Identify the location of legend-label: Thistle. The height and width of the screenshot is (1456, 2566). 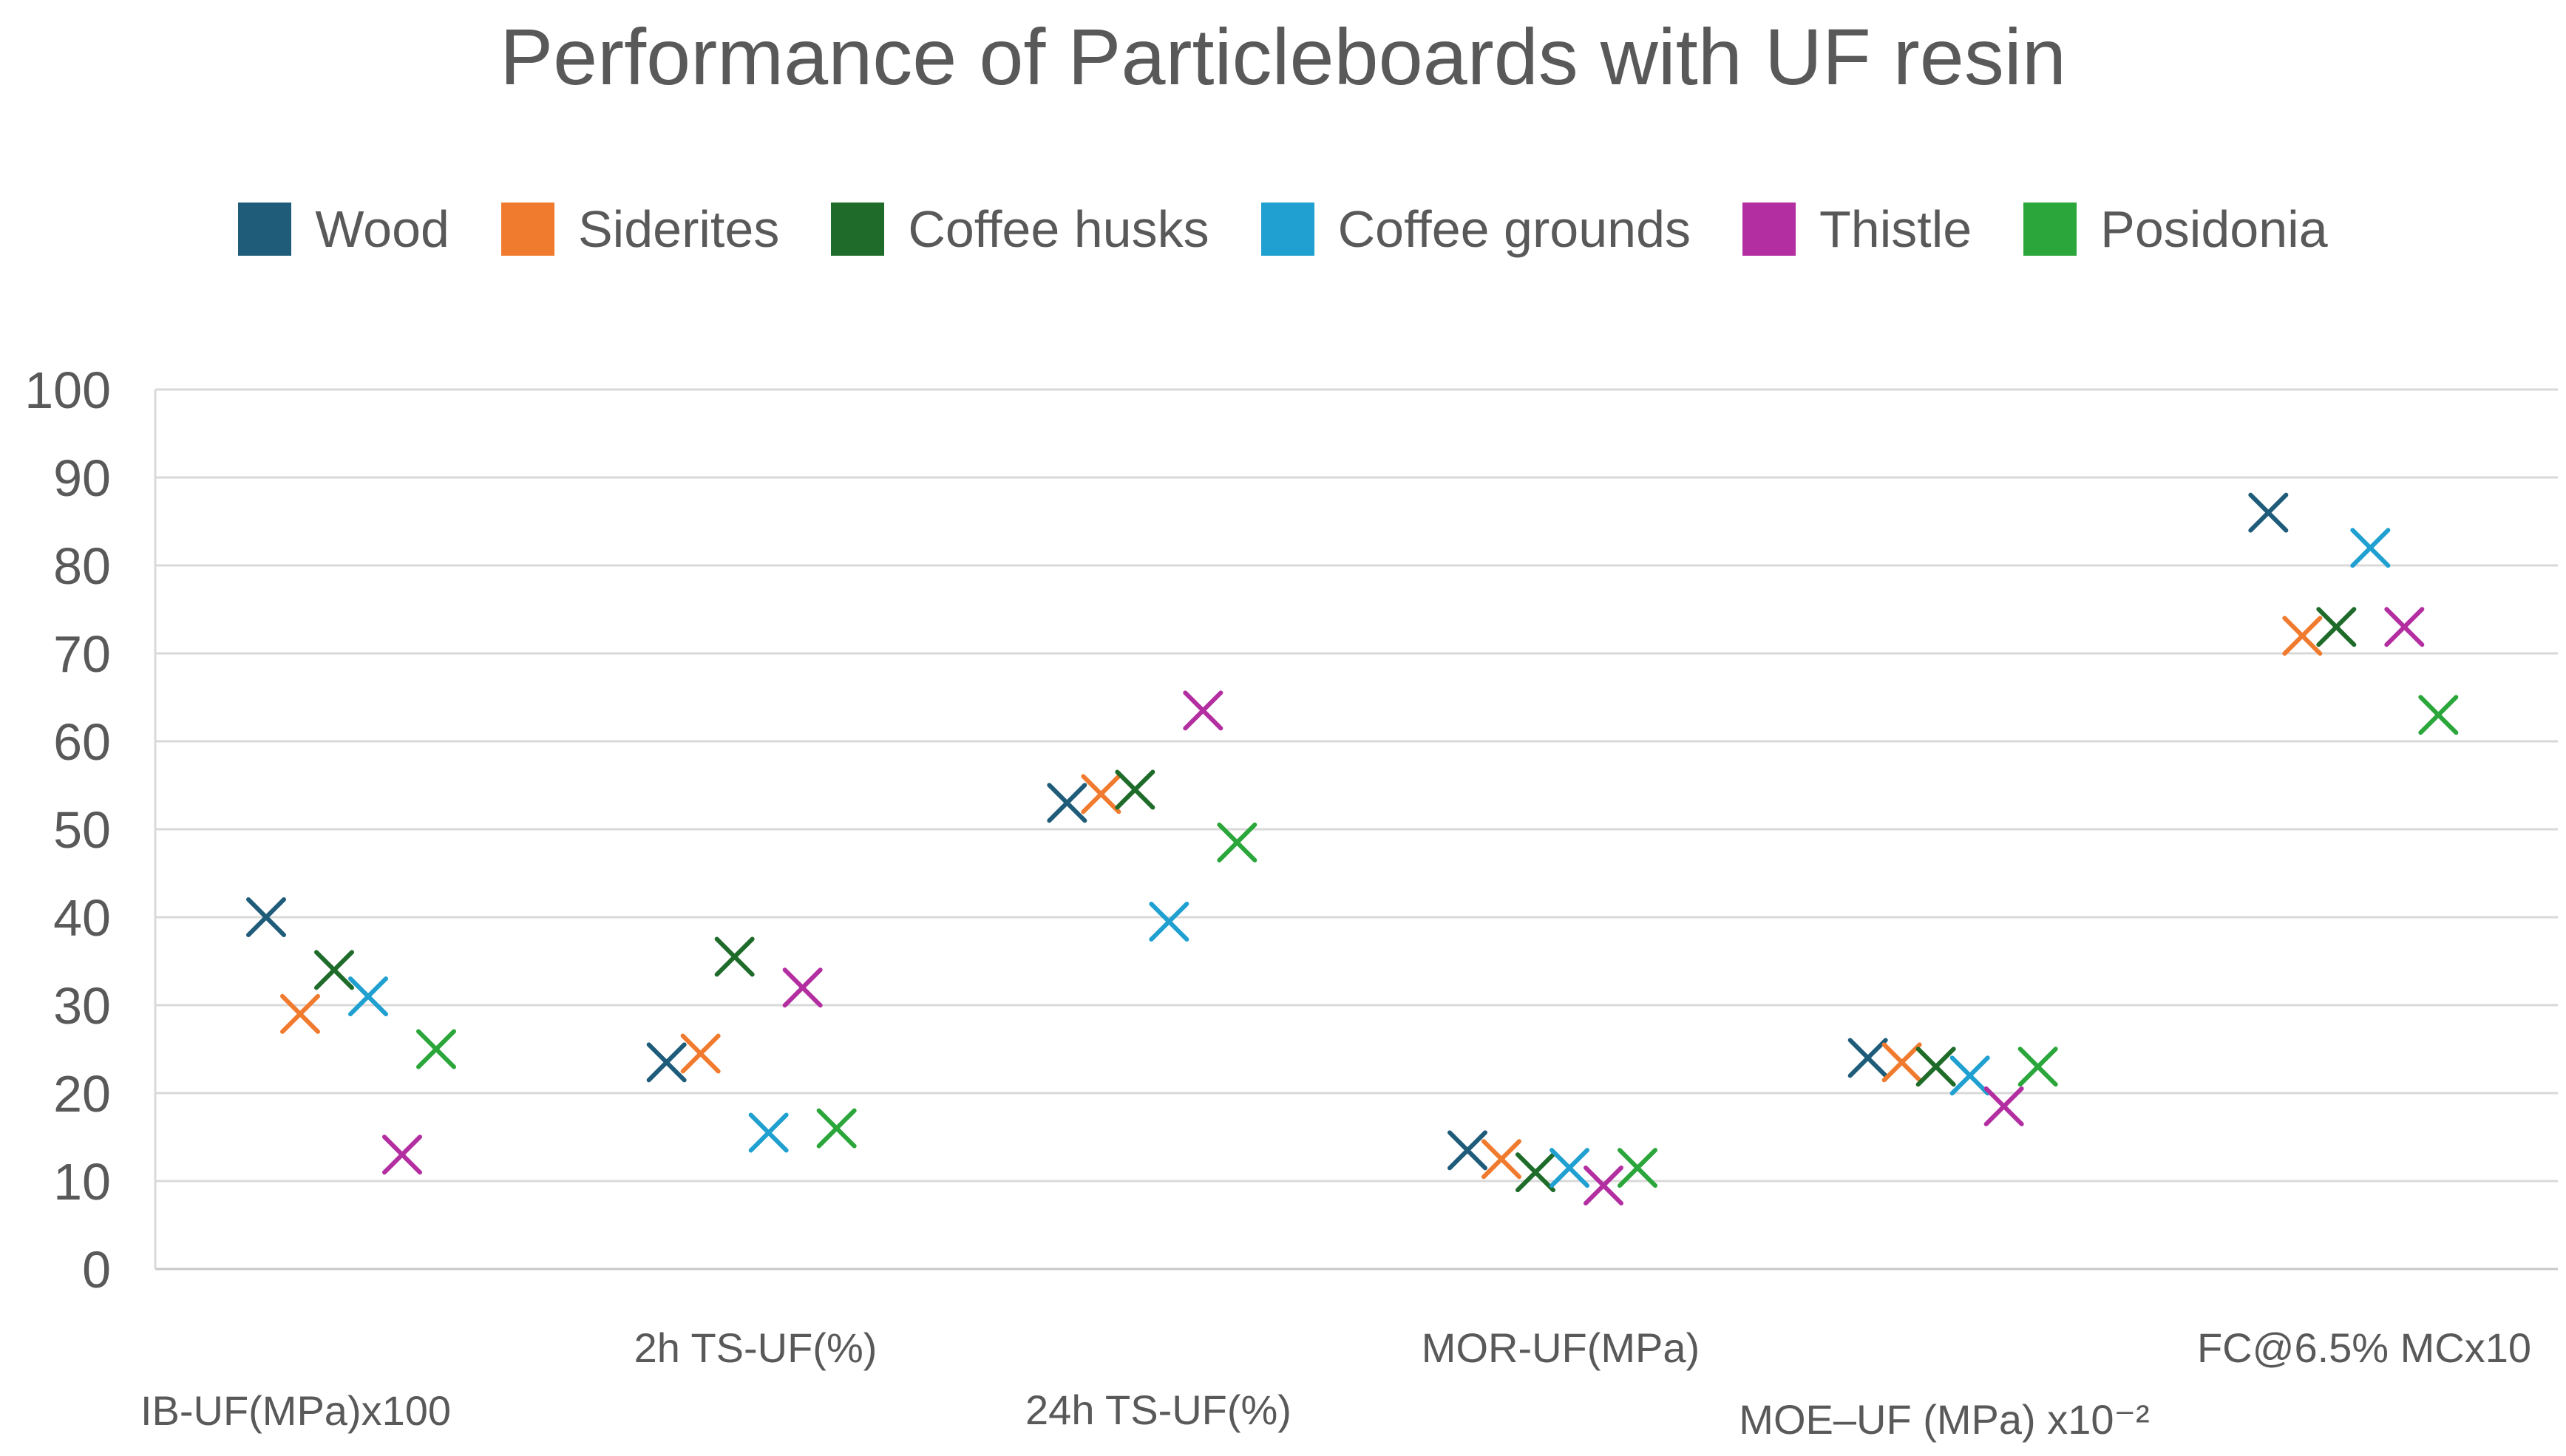
(1896, 229).